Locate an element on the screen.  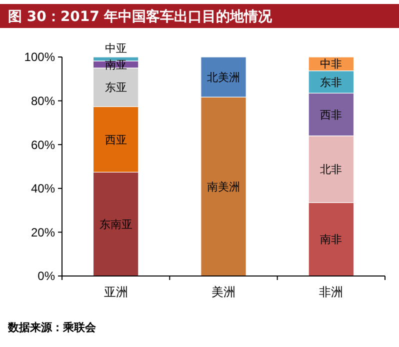
series-label: 东亚 is located at coordinates (115, 87).